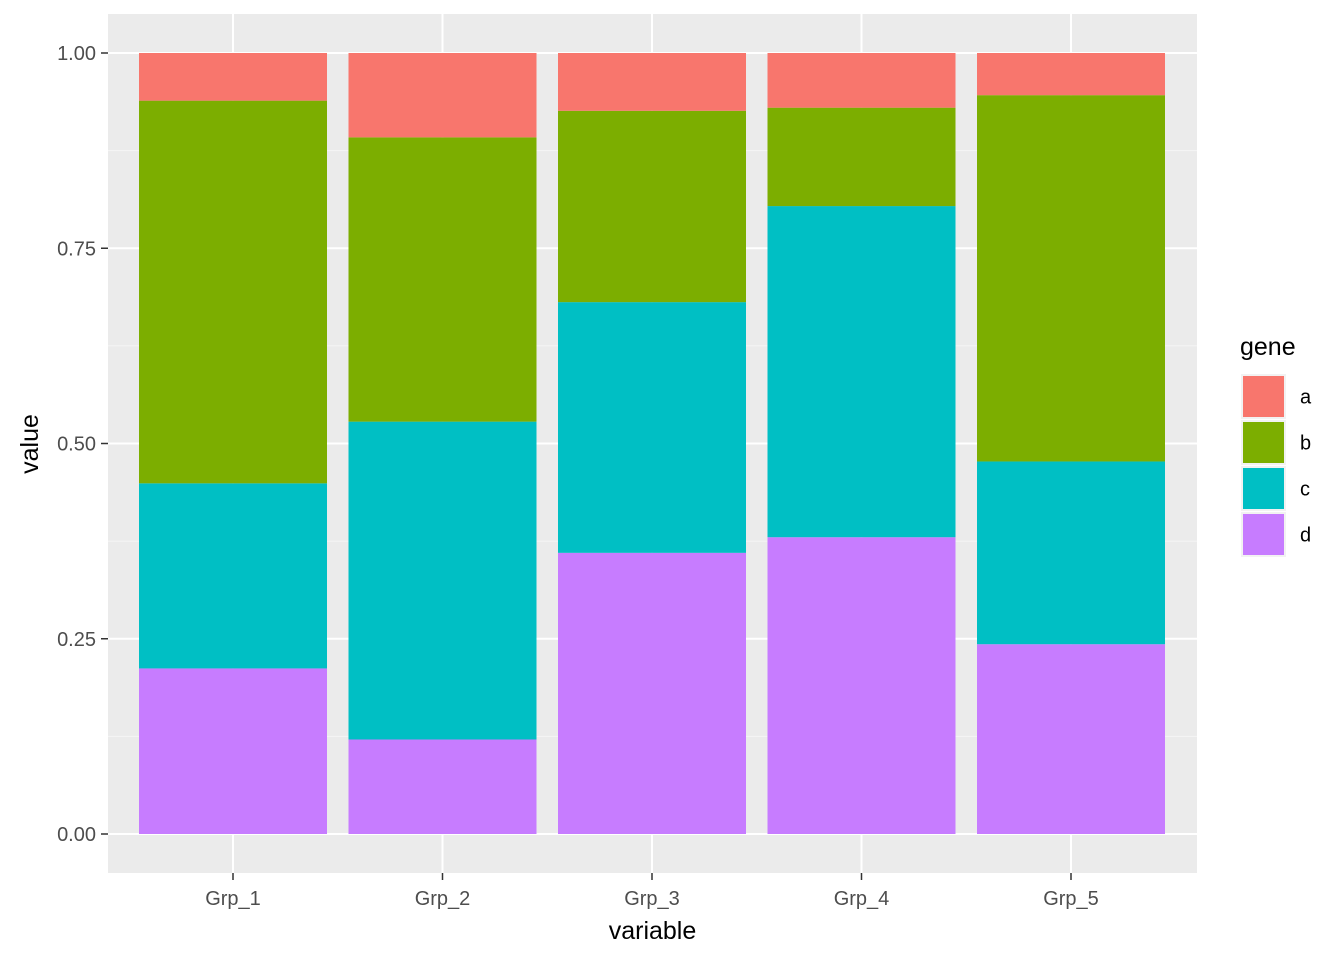 This screenshot has height=960, width=1344. Describe the element at coordinates (442, 95) in the screenshot. I see `bar-Grp_2-a` at that location.